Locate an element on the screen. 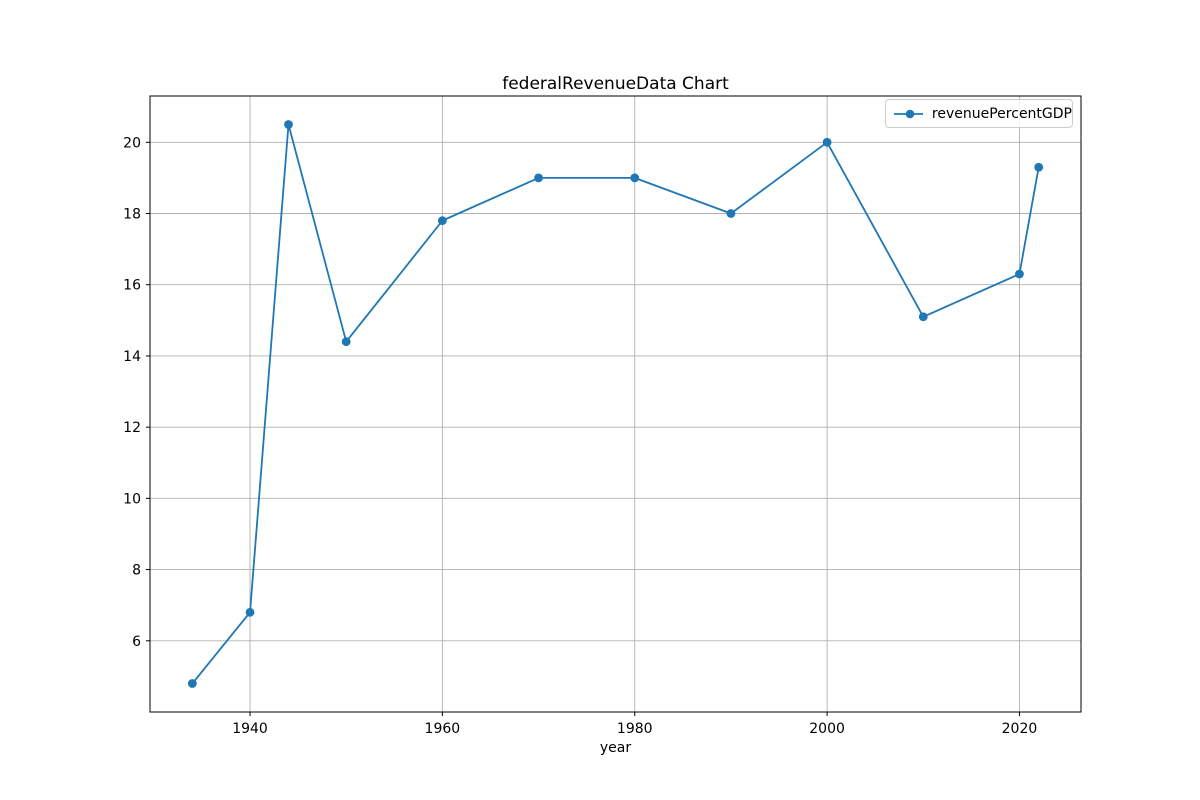 This screenshot has height=800, width=1200. x-tick-label: 2020 is located at coordinates (1020, 729).